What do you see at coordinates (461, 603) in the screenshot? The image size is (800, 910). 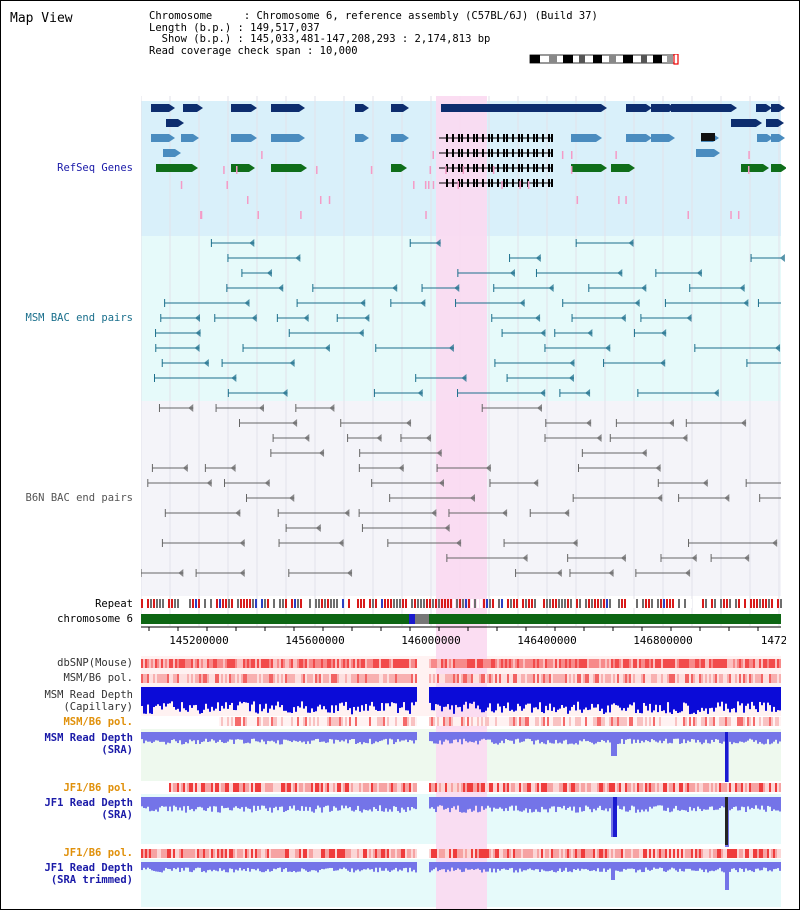 I see `repeat-track` at bounding box center [461, 603].